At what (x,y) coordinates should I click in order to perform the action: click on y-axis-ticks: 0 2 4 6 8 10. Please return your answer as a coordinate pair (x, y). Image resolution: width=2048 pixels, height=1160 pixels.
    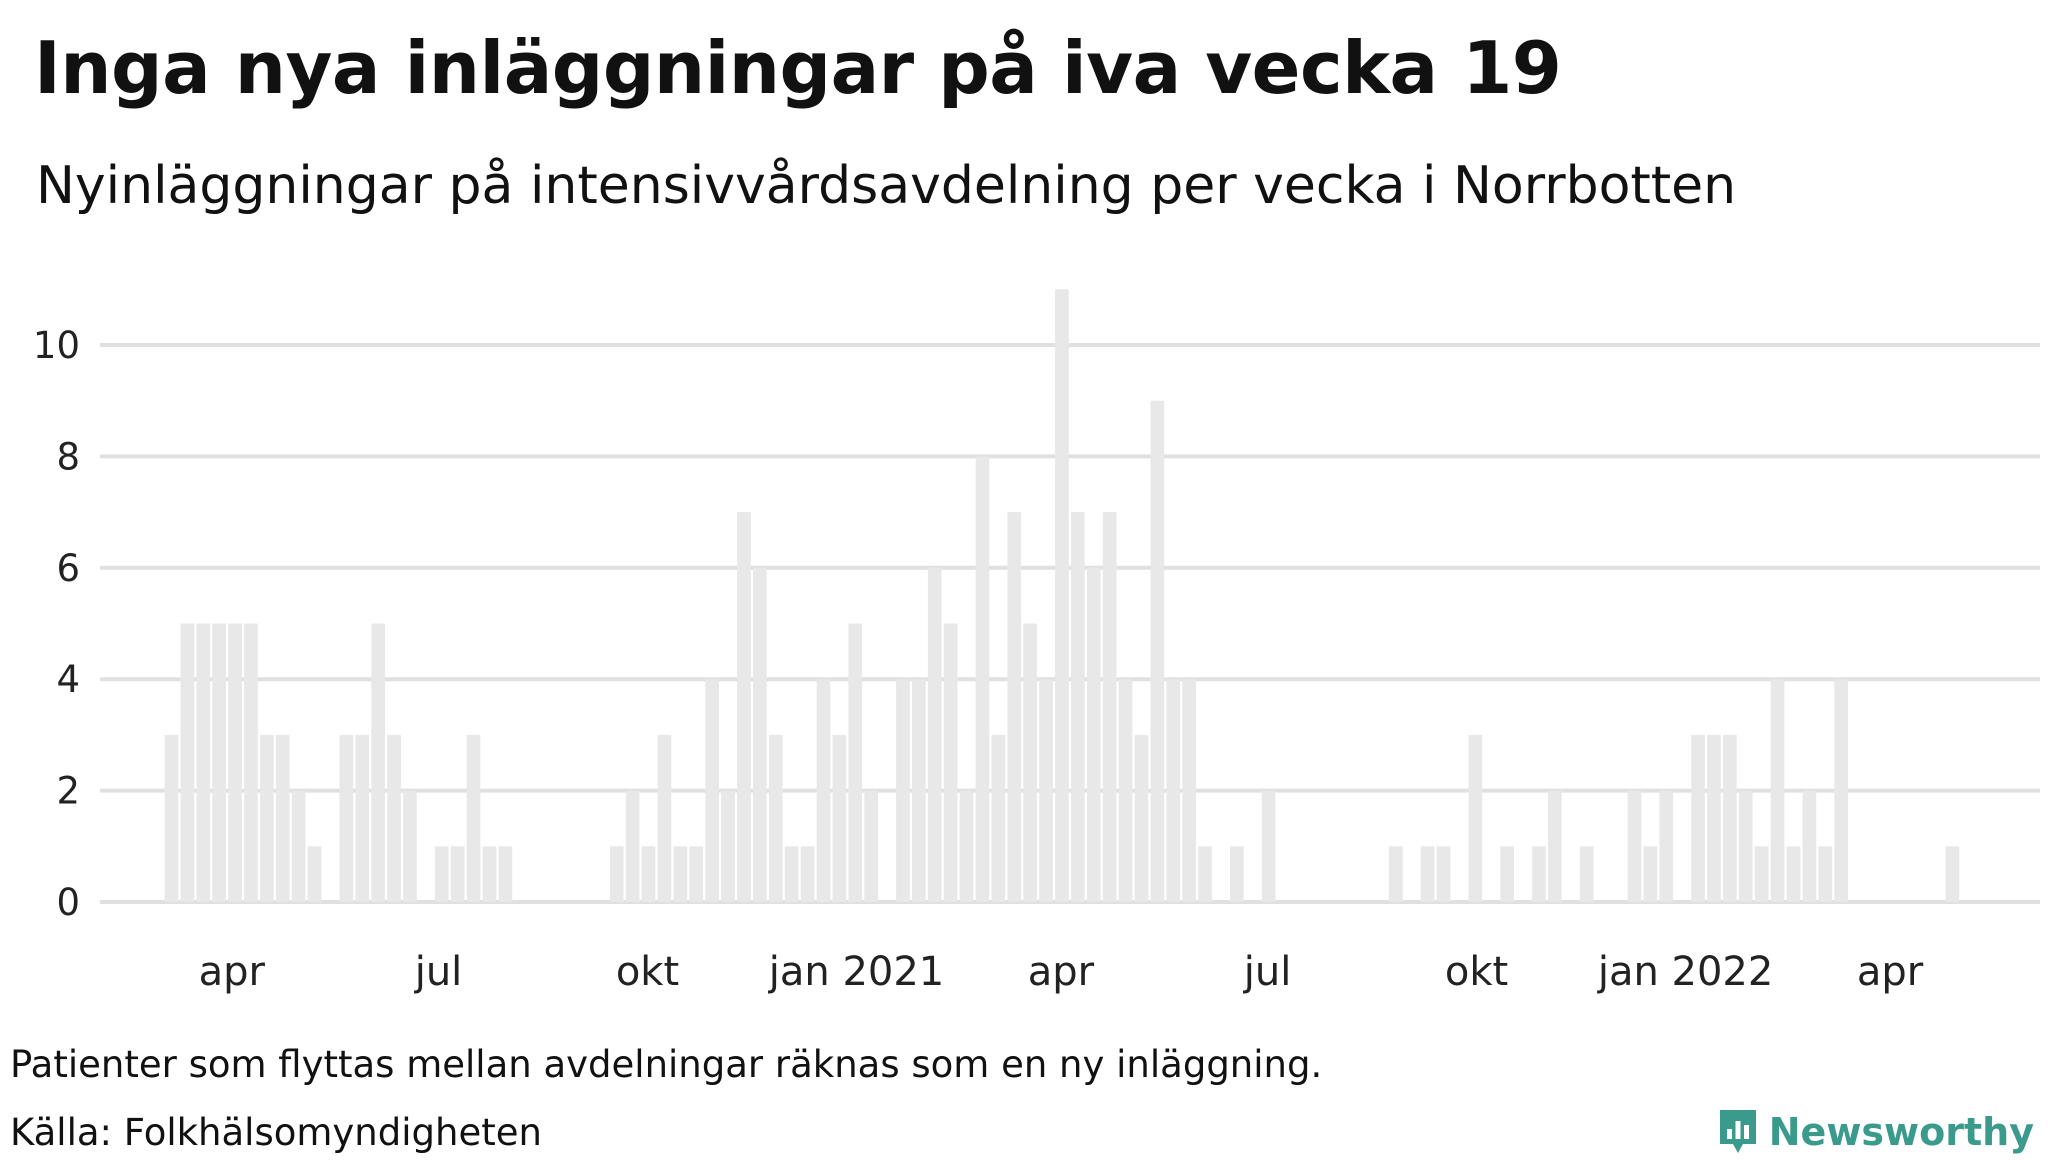
    Looking at the image, I should click on (56, 624).